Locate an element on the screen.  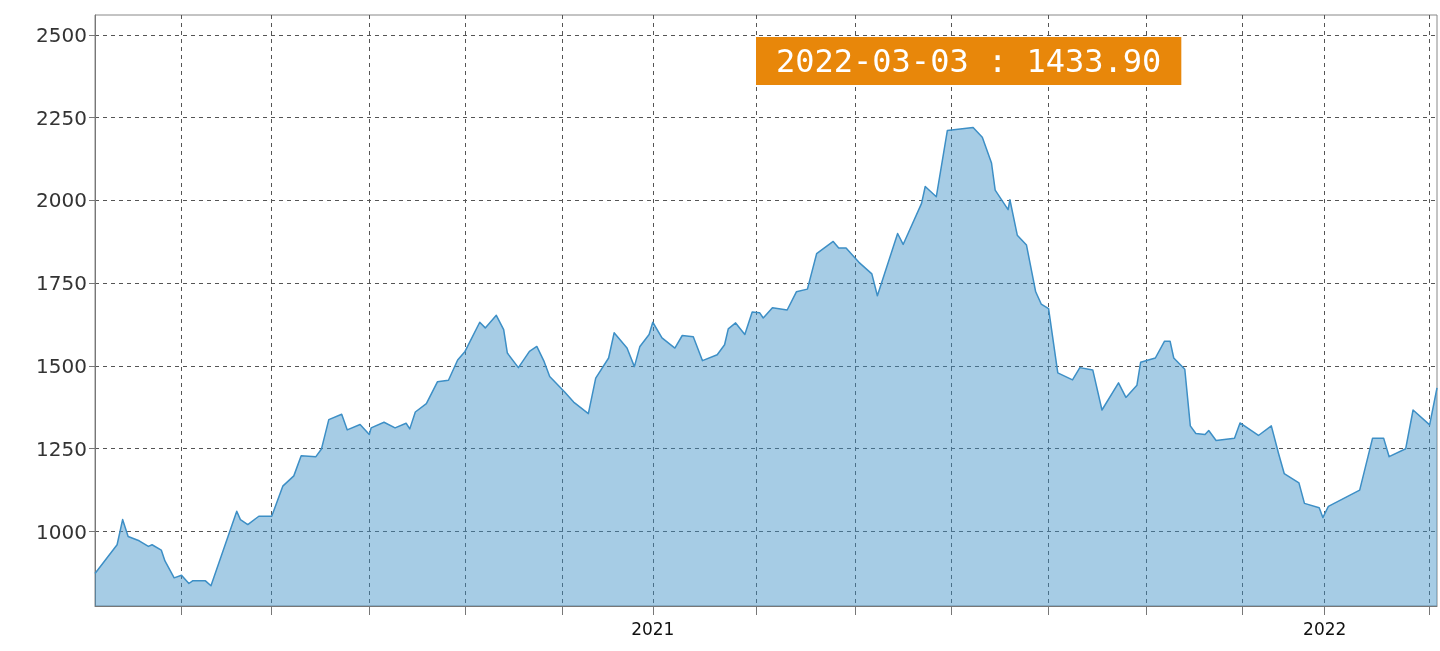
y-tick-label: 2500 is located at coordinates (61, 34).